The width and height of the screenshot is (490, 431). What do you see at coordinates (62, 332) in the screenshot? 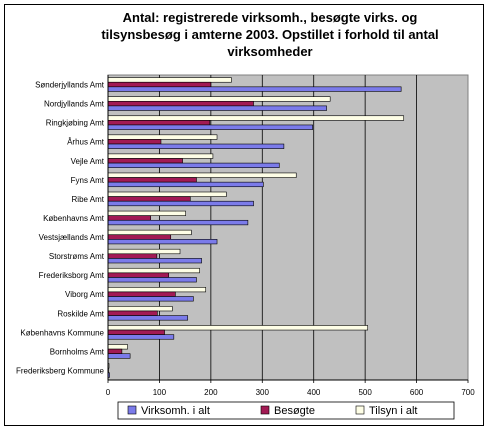
I see `category-label: Københavns Kommune` at bounding box center [62, 332].